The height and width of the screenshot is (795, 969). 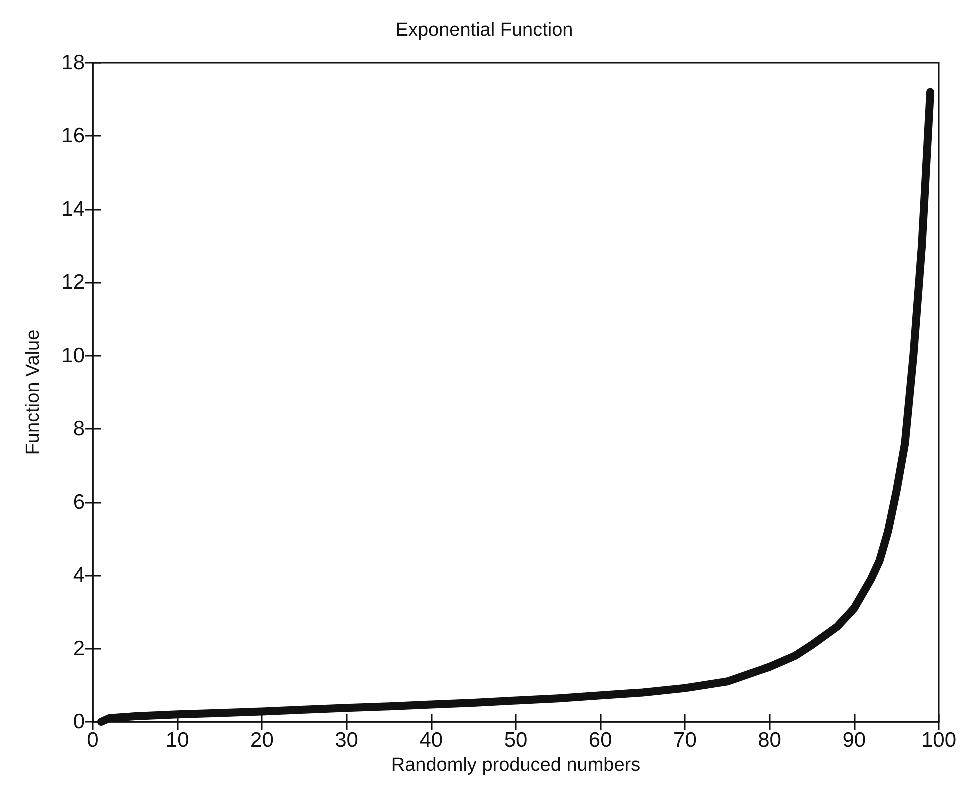 I want to click on y-tick-label: 10, so click(x=73, y=356).